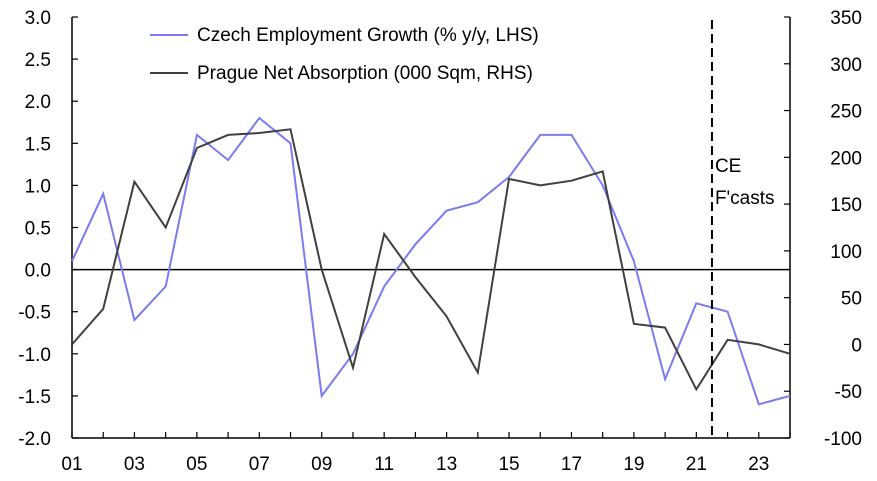 This screenshot has height=481, width=877. Describe the element at coordinates (508, 464) in the screenshot. I see `x-tick-label: 15` at that location.